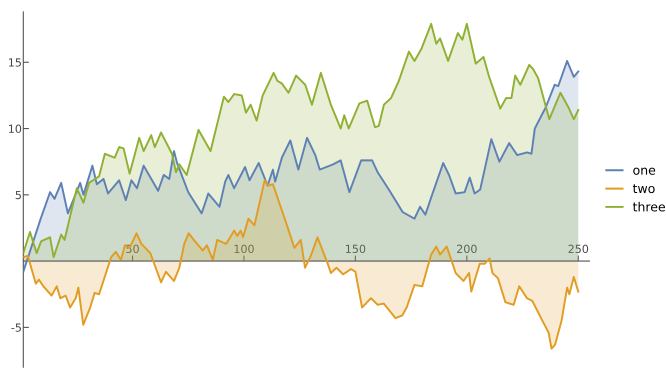  What do you see at coordinates (643, 189) in the screenshot?
I see `legend-label: two` at bounding box center [643, 189].